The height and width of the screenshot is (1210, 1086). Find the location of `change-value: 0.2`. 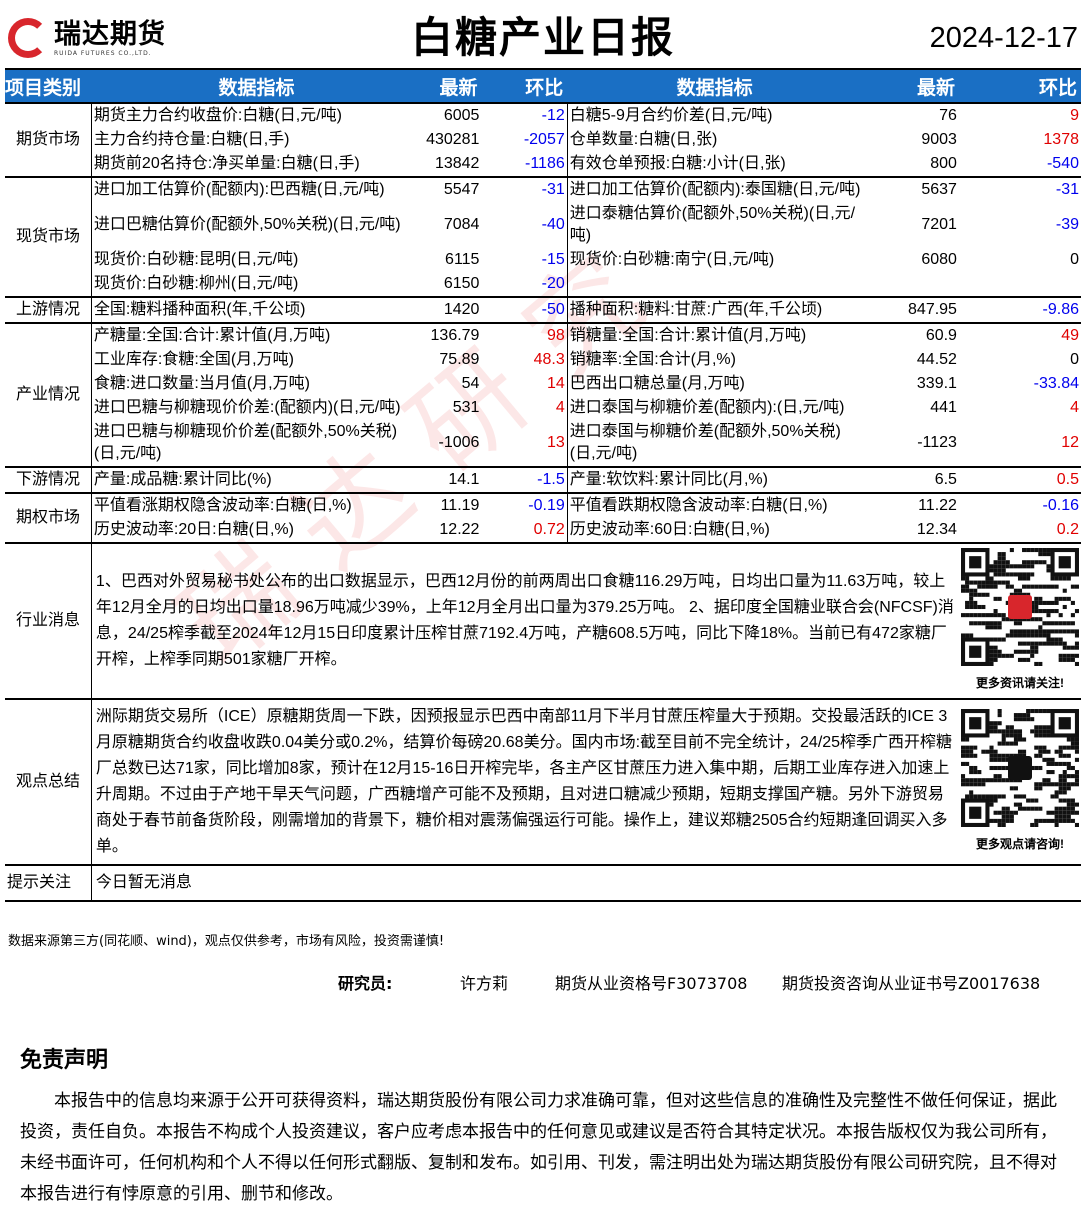

change-value: 0.2 is located at coordinates (1067, 529).